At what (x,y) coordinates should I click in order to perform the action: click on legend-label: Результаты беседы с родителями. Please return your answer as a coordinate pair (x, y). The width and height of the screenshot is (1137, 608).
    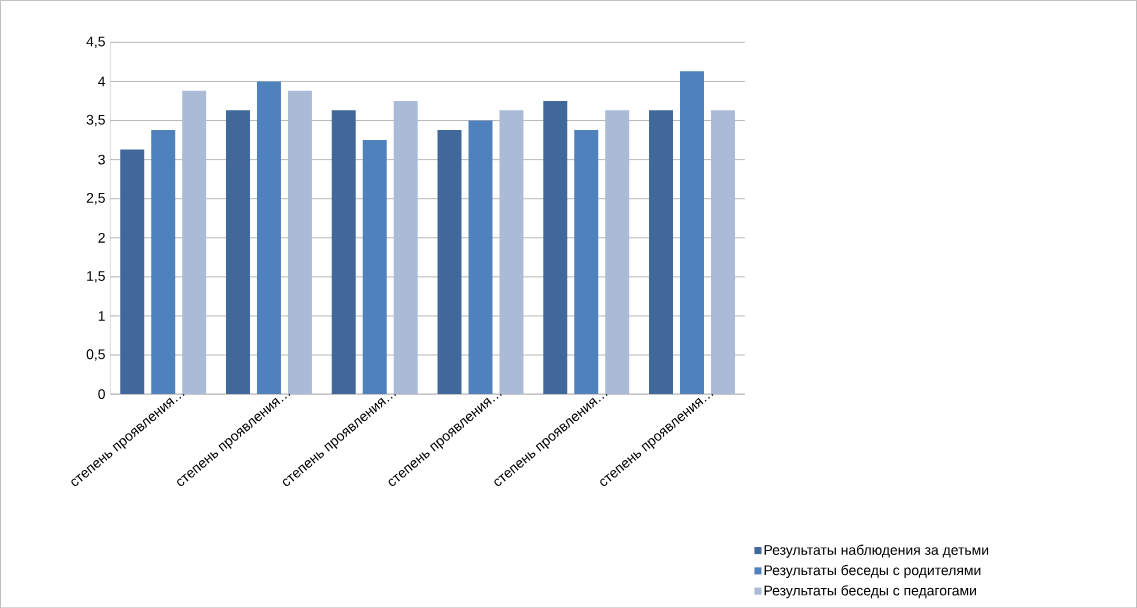
    Looking at the image, I should click on (872, 571).